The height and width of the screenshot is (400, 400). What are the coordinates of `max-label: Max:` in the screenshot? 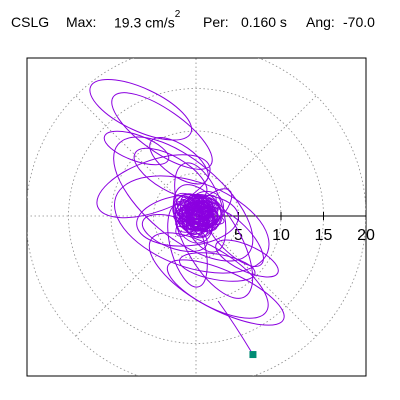 It's located at (81, 22).